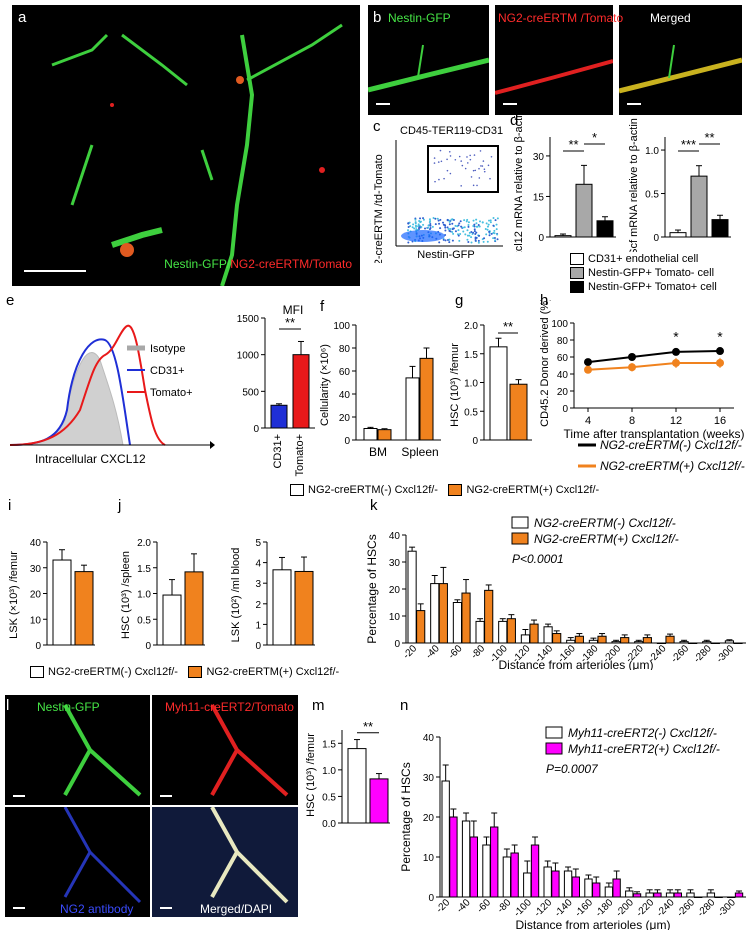  I want to click on panel-d1-sig-label: **, so click(573, 144).